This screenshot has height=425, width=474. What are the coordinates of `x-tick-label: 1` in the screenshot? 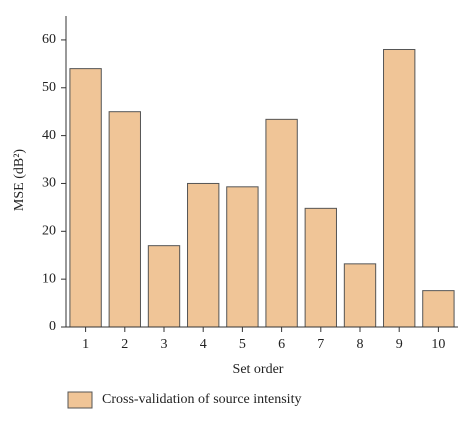 It's located at (85, 344).